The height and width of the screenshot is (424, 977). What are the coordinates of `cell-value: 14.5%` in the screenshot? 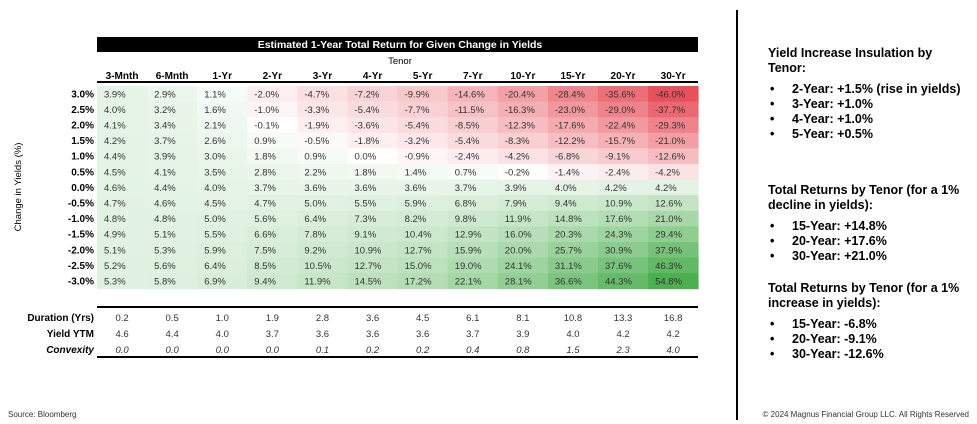 It's located at (368, 282).